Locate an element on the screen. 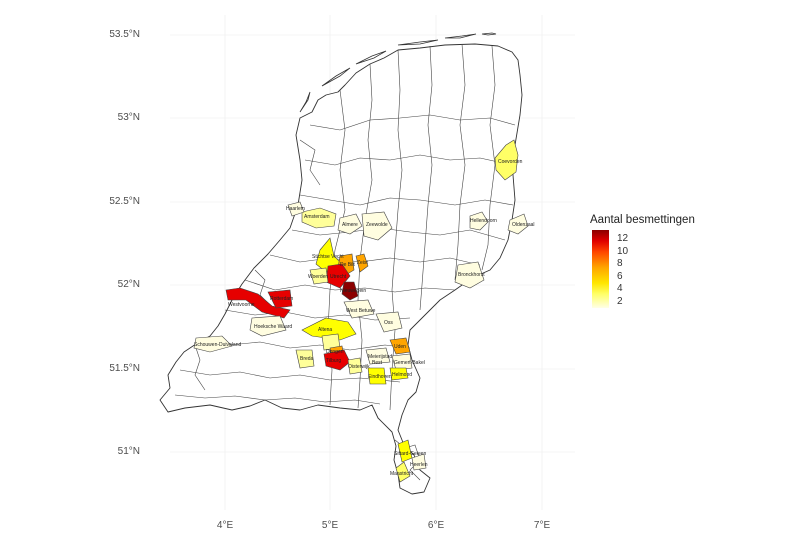 This screenshot has width=800, height=538. svg-text: Zeewolde is located at coordinates (377, 225).